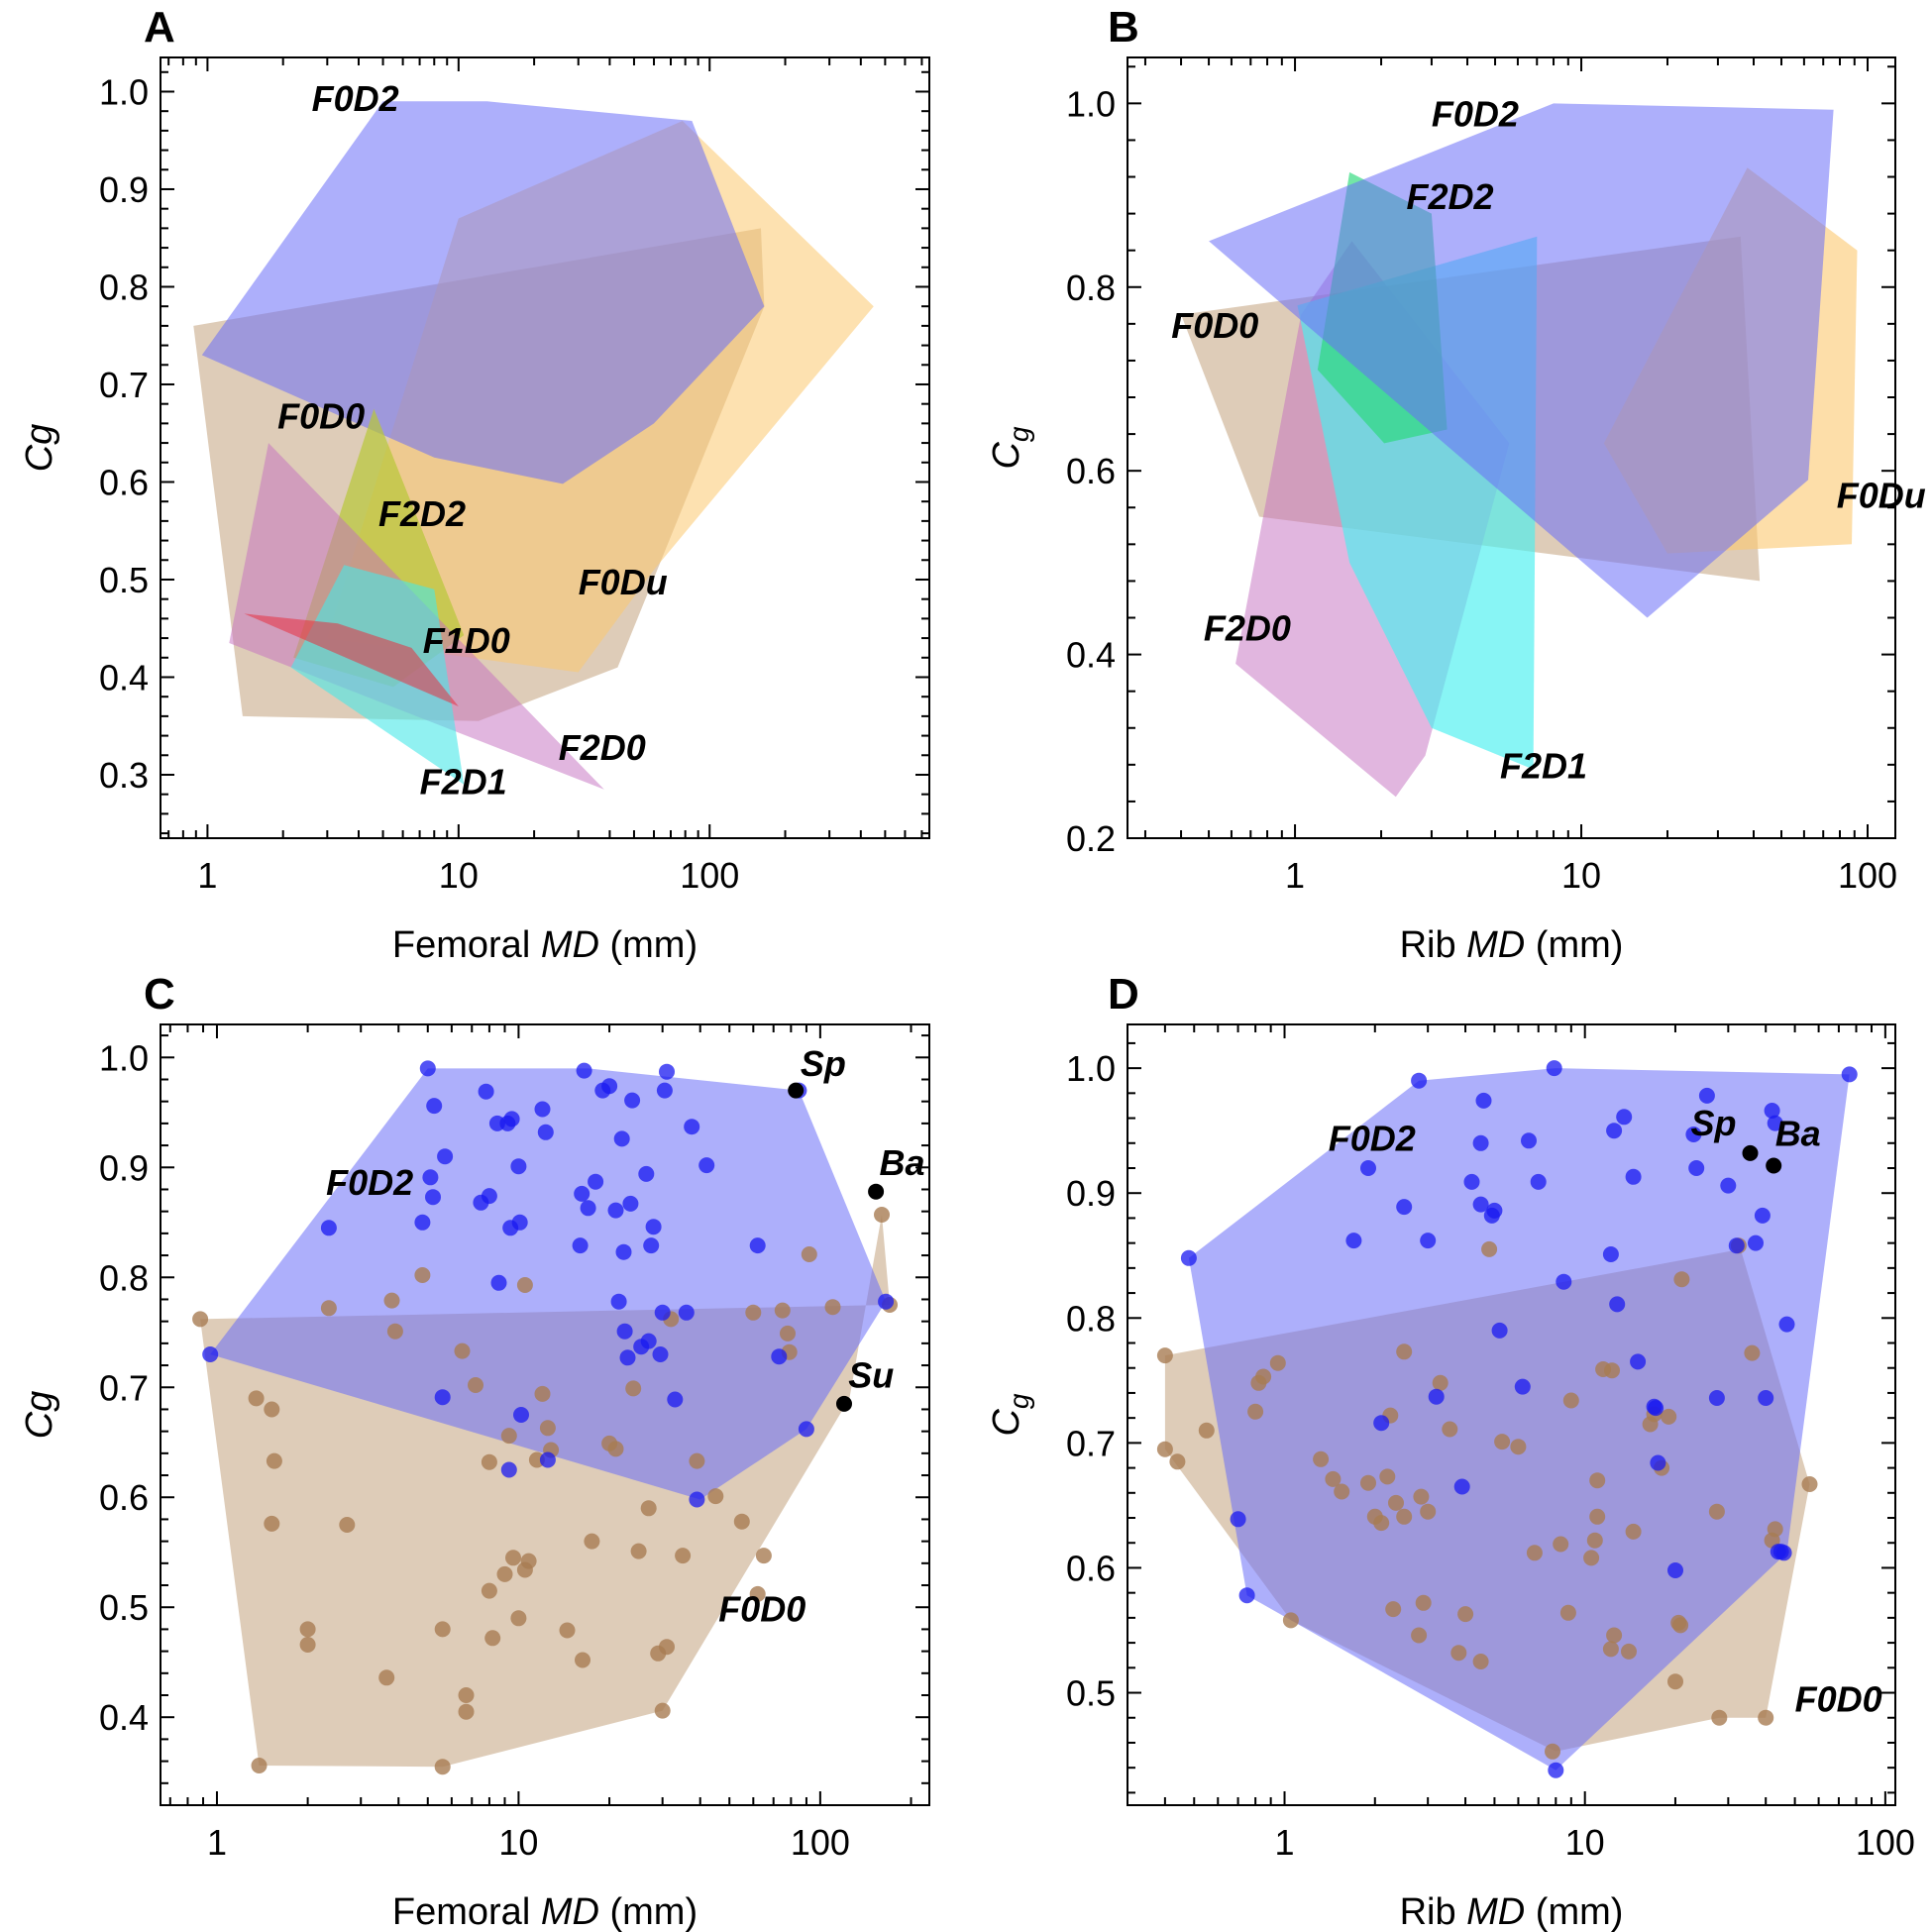  What do you see at coordinates (1247, 629) in the screenshot?
I see `hull-label-f2d0: F2D0` at bounding box center [1247, 629].